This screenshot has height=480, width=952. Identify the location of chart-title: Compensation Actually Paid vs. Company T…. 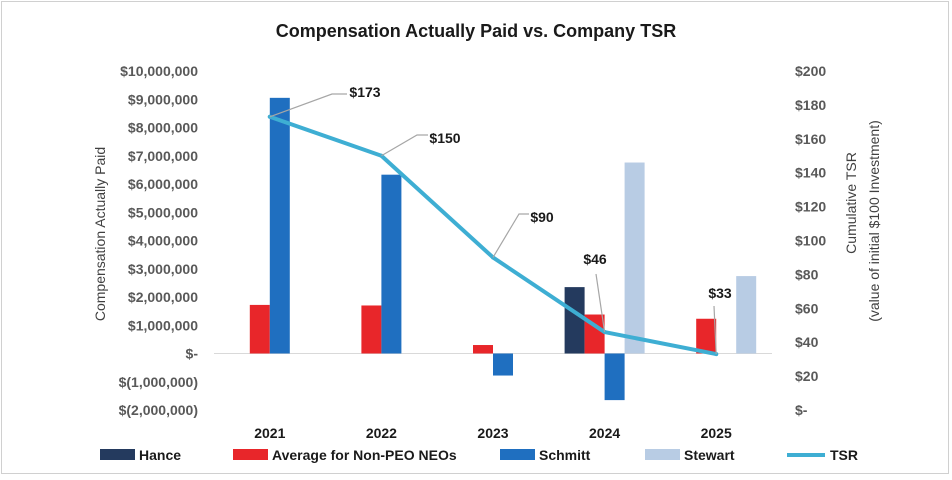
(476, 31).